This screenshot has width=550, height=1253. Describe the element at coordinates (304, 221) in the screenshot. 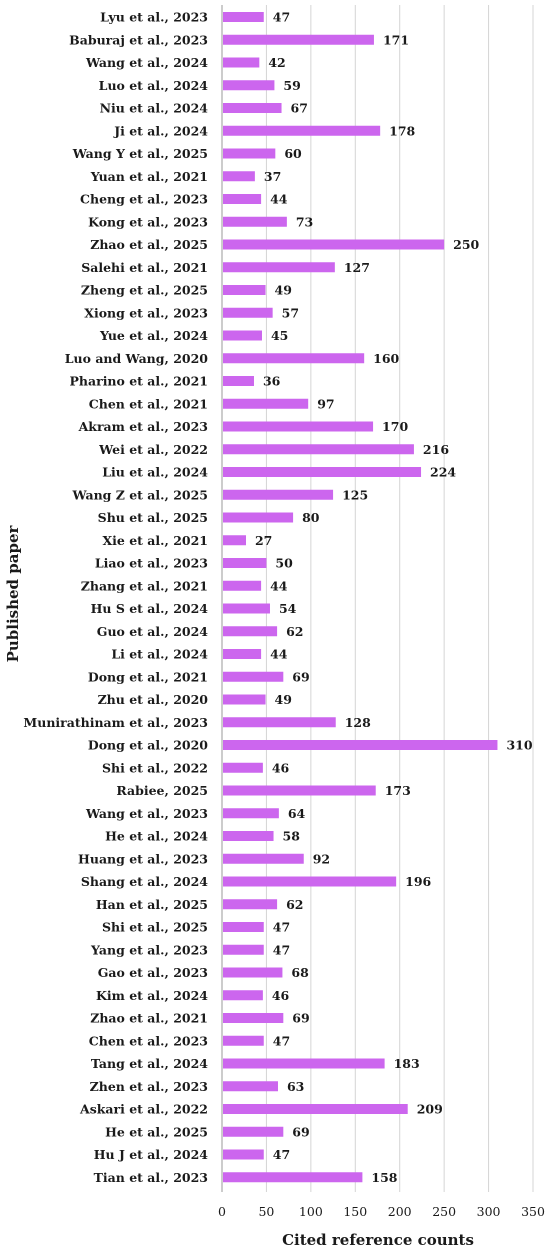

I see `value-label: 73` at that location.